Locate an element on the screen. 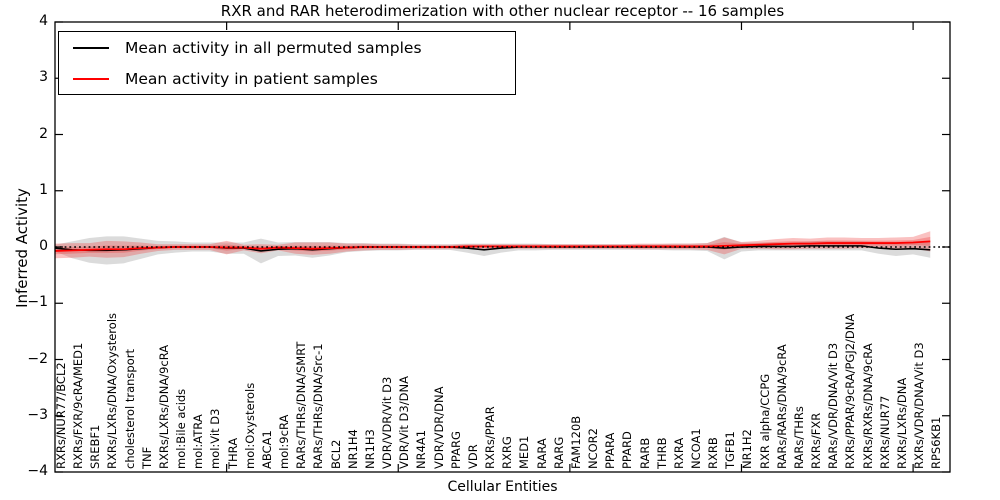 This screenshot has height=500, width=1000. x-tick-label: RXRs/NUR77 is located at coordinates (884, 432).